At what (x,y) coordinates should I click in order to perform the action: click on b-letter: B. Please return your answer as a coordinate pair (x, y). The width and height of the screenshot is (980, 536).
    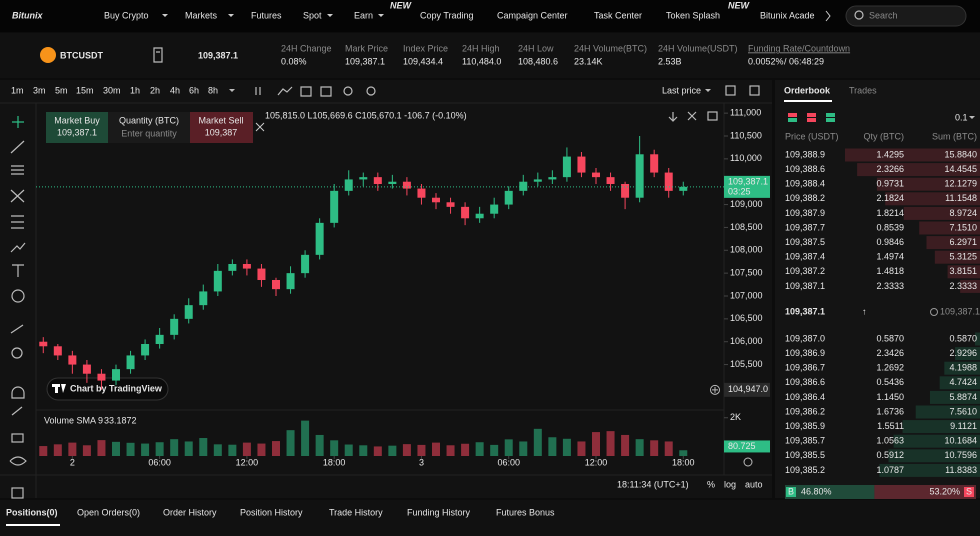
    Looking at the image, I should click on (791, 491).